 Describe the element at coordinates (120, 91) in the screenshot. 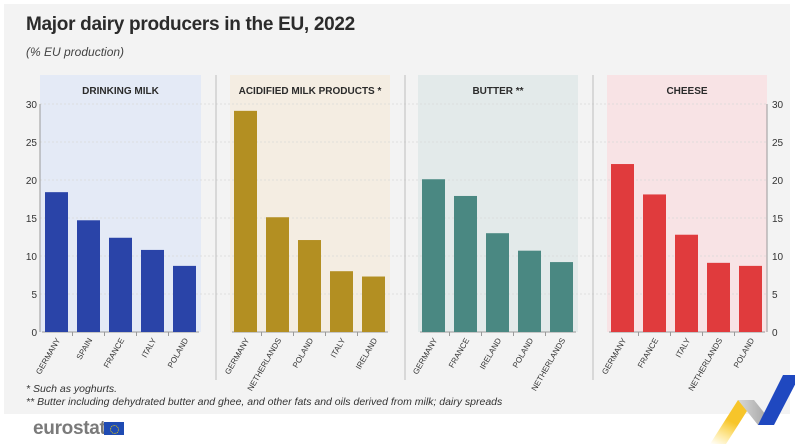

I see `panel-title: DRINKING MILK` at that location.